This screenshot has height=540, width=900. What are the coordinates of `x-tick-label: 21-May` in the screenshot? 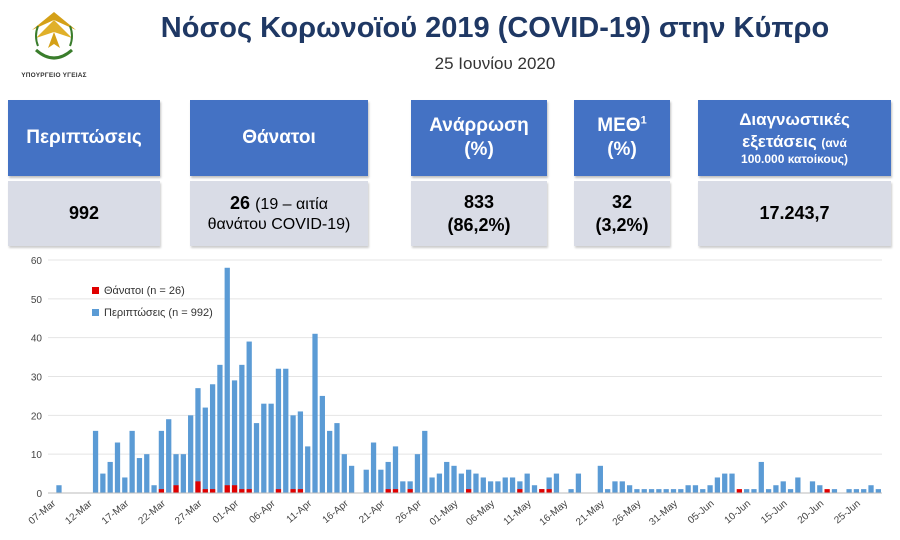 It's located at (590, 513).